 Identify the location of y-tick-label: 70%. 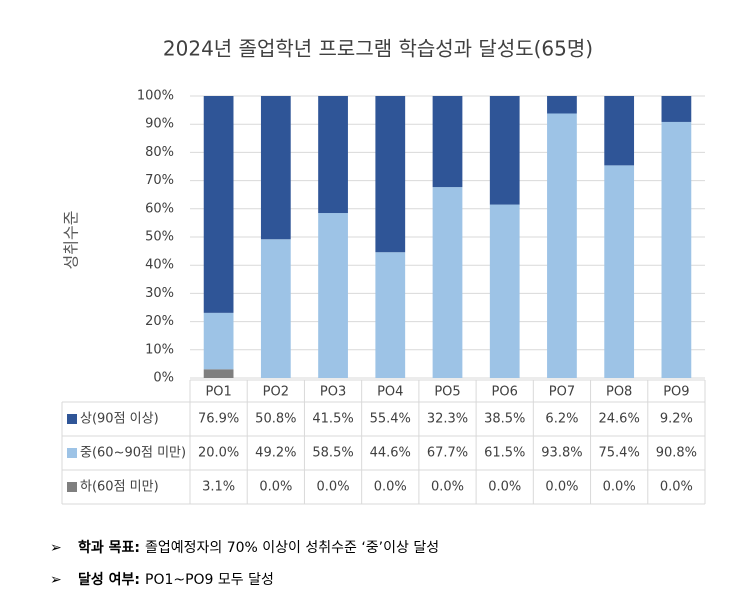
(159, 180).